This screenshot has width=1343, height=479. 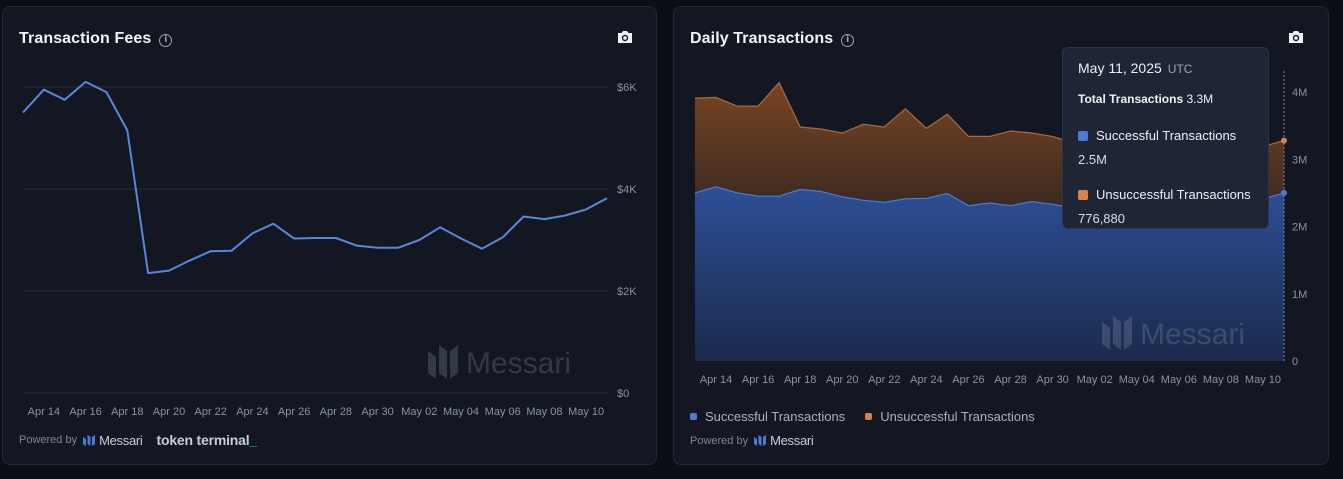 I want to click on tooltip-date: May 11, 2025, so click(x=1120, y=68).